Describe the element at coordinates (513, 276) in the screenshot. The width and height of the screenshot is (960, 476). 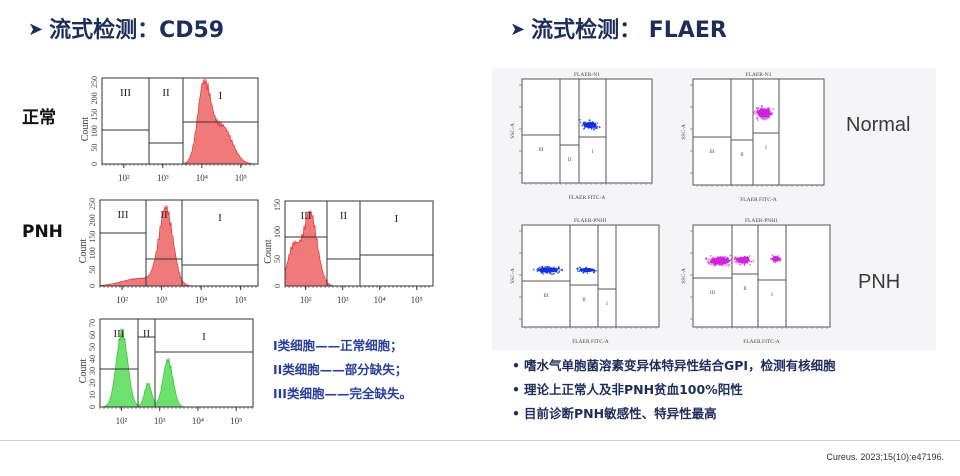
I see `y-axis-label: SSC-A` at that location.